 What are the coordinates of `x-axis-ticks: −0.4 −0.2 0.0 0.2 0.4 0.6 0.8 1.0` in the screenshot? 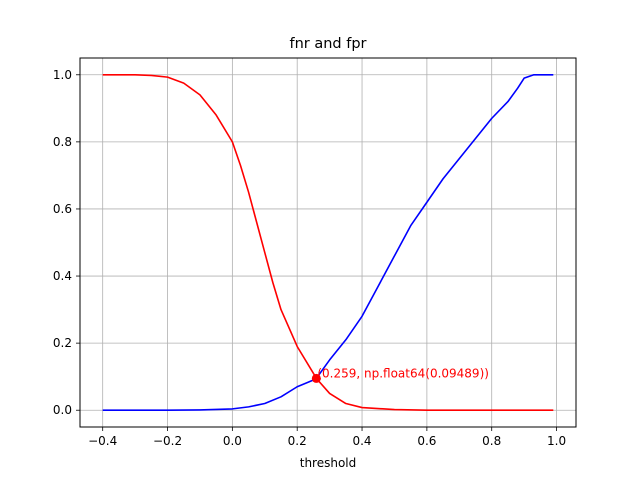 It's located at (327, 437).